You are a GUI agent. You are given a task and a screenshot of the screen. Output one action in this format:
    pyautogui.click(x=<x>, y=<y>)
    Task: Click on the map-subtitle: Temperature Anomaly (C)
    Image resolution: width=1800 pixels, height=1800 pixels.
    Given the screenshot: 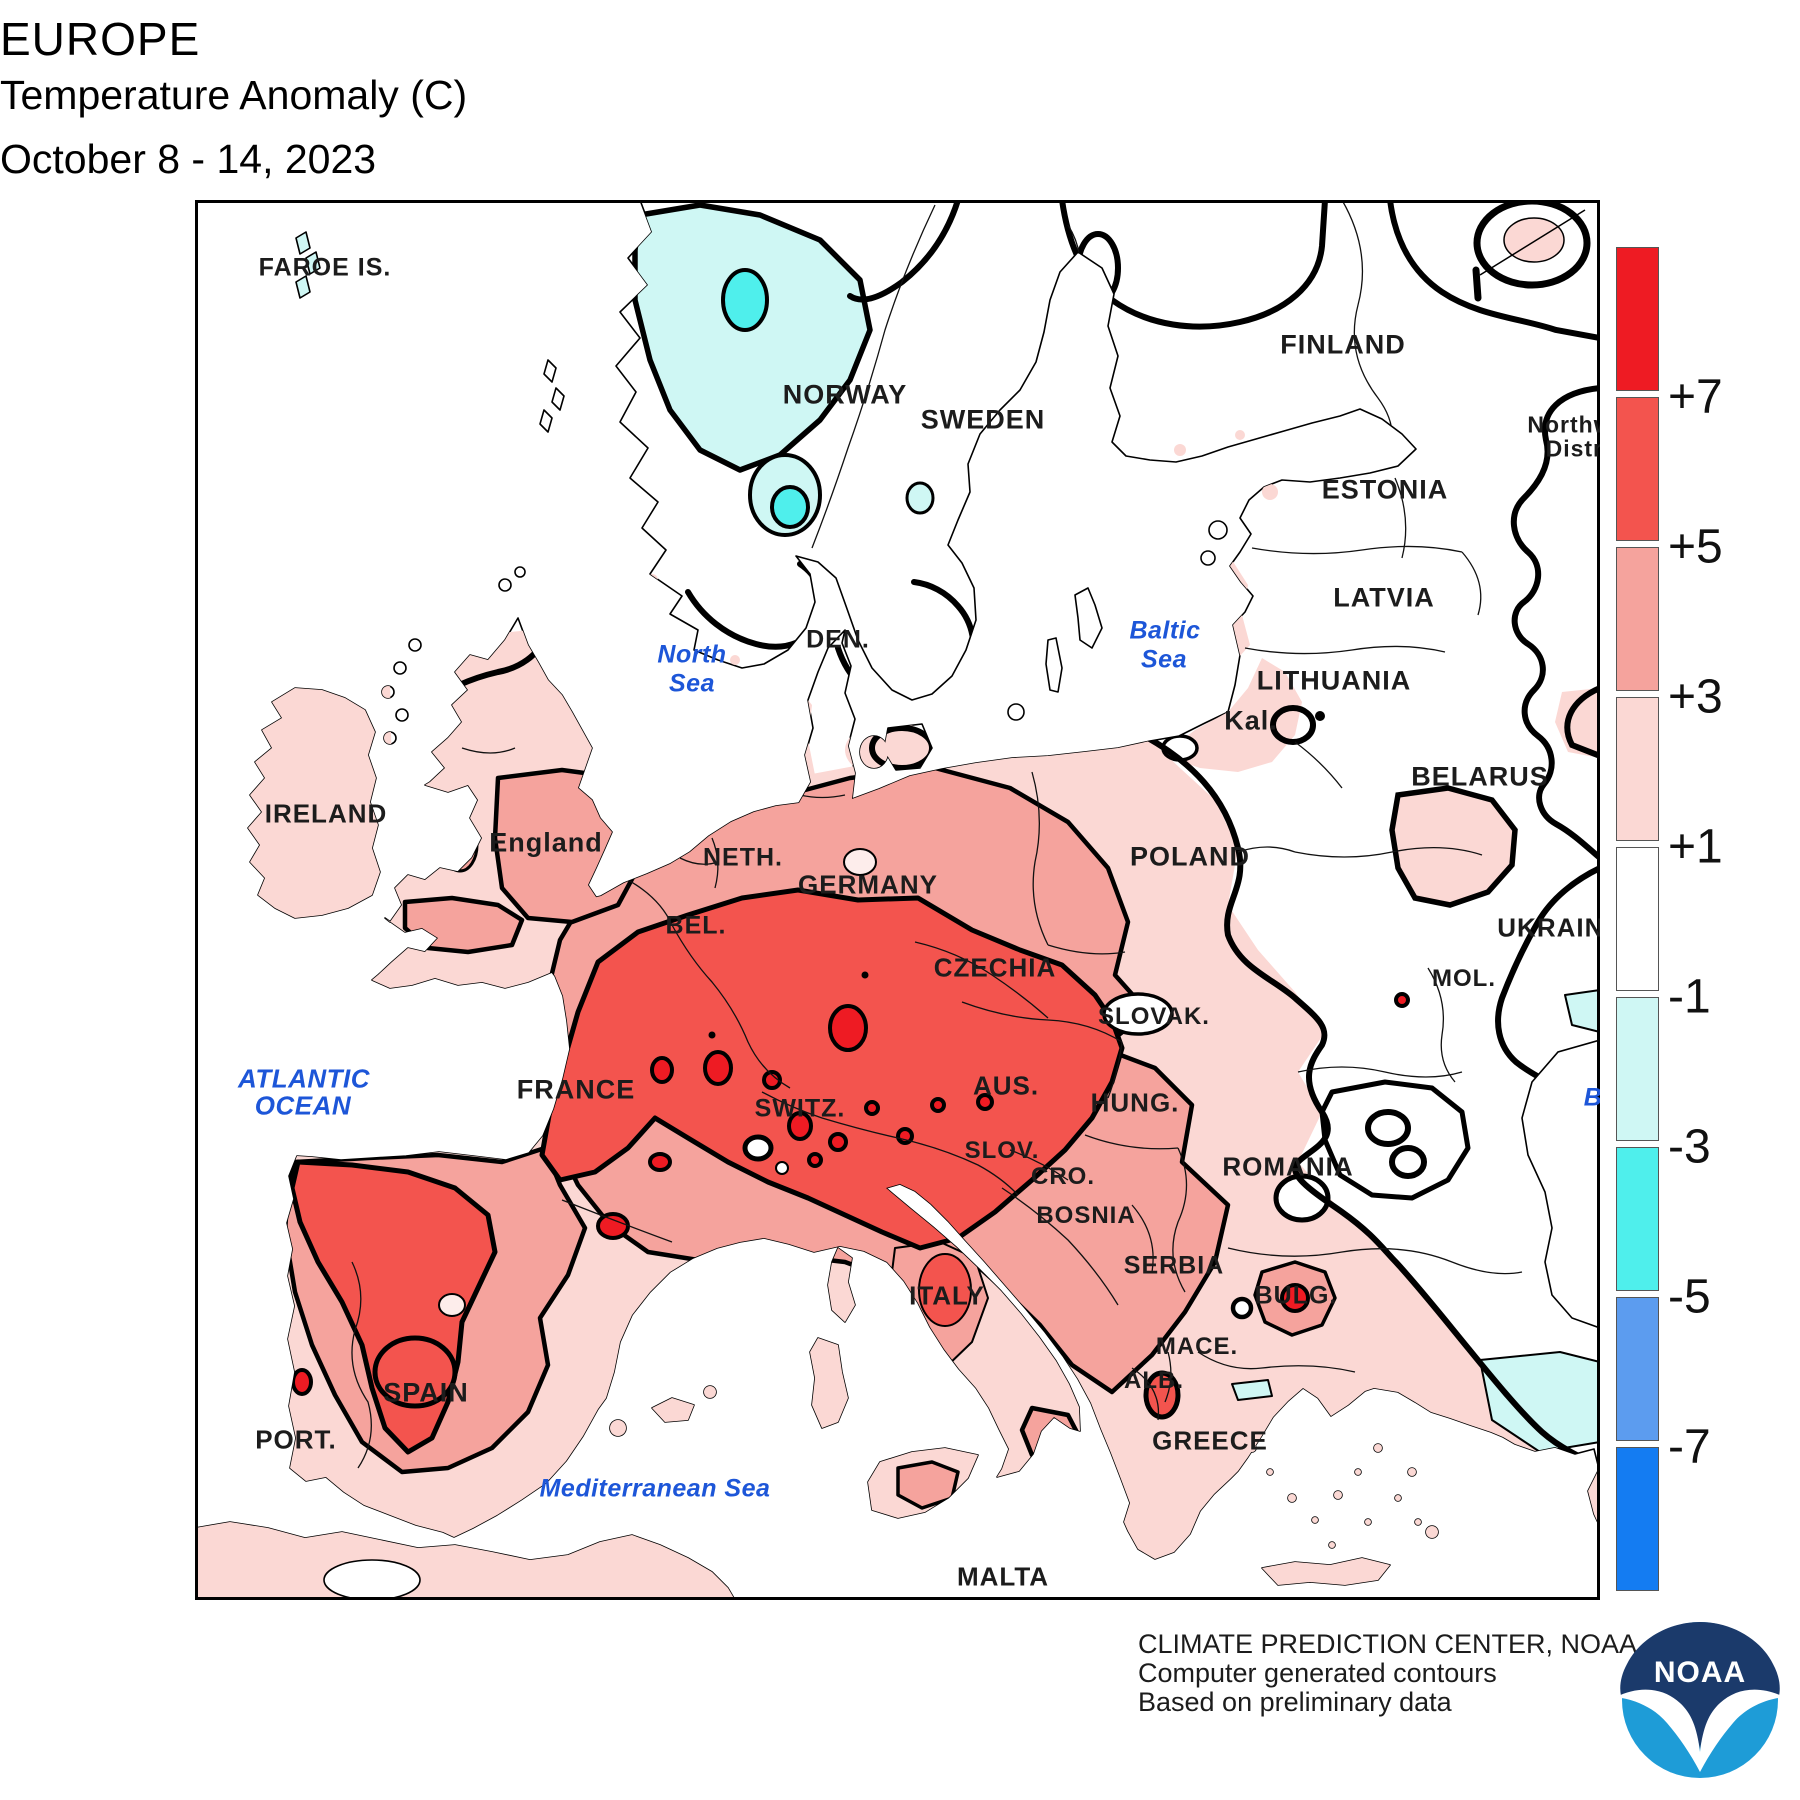 What is the action you would take?
    pyautogui.click(x=234, y=95)
    